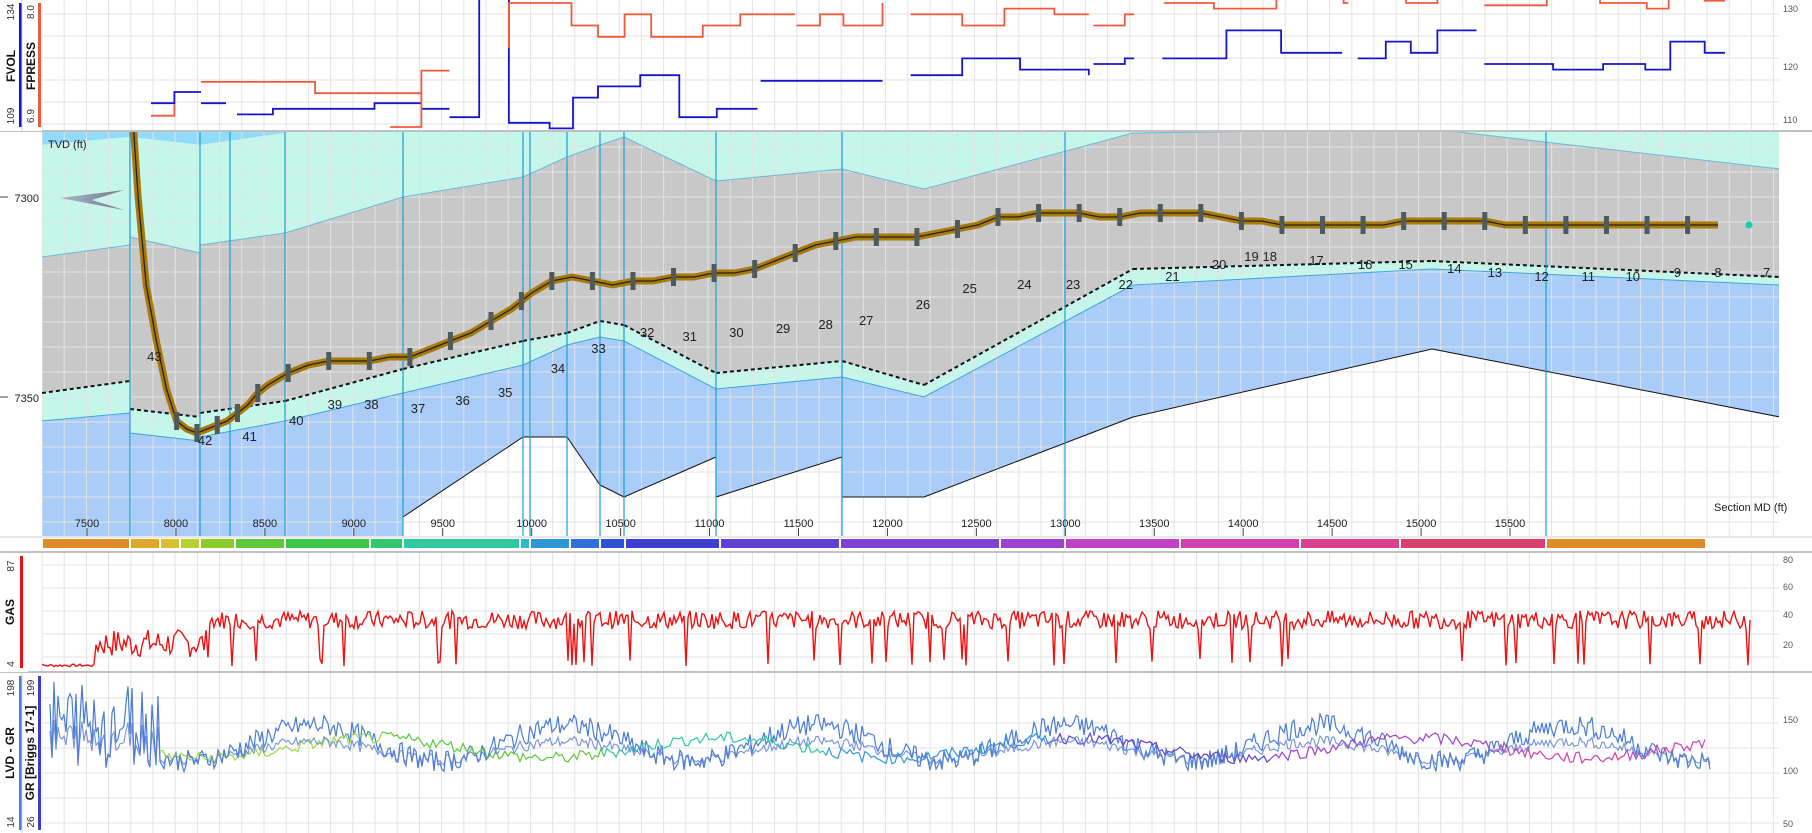  I want to click on y-tick-7350: 7350, so click(27, 399).